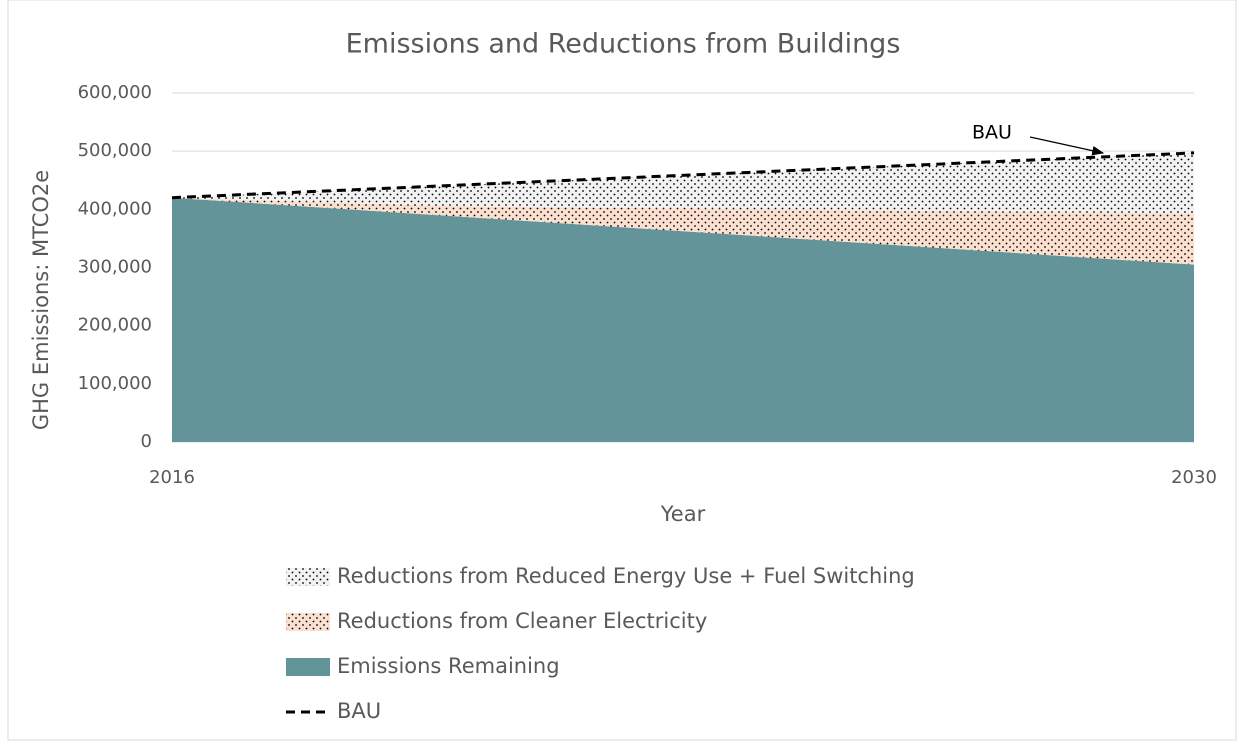 Image resolution: width=1237 pixels, height=741 pixels. I want to click on y-tick-label: 600,000, so click(115, 92).